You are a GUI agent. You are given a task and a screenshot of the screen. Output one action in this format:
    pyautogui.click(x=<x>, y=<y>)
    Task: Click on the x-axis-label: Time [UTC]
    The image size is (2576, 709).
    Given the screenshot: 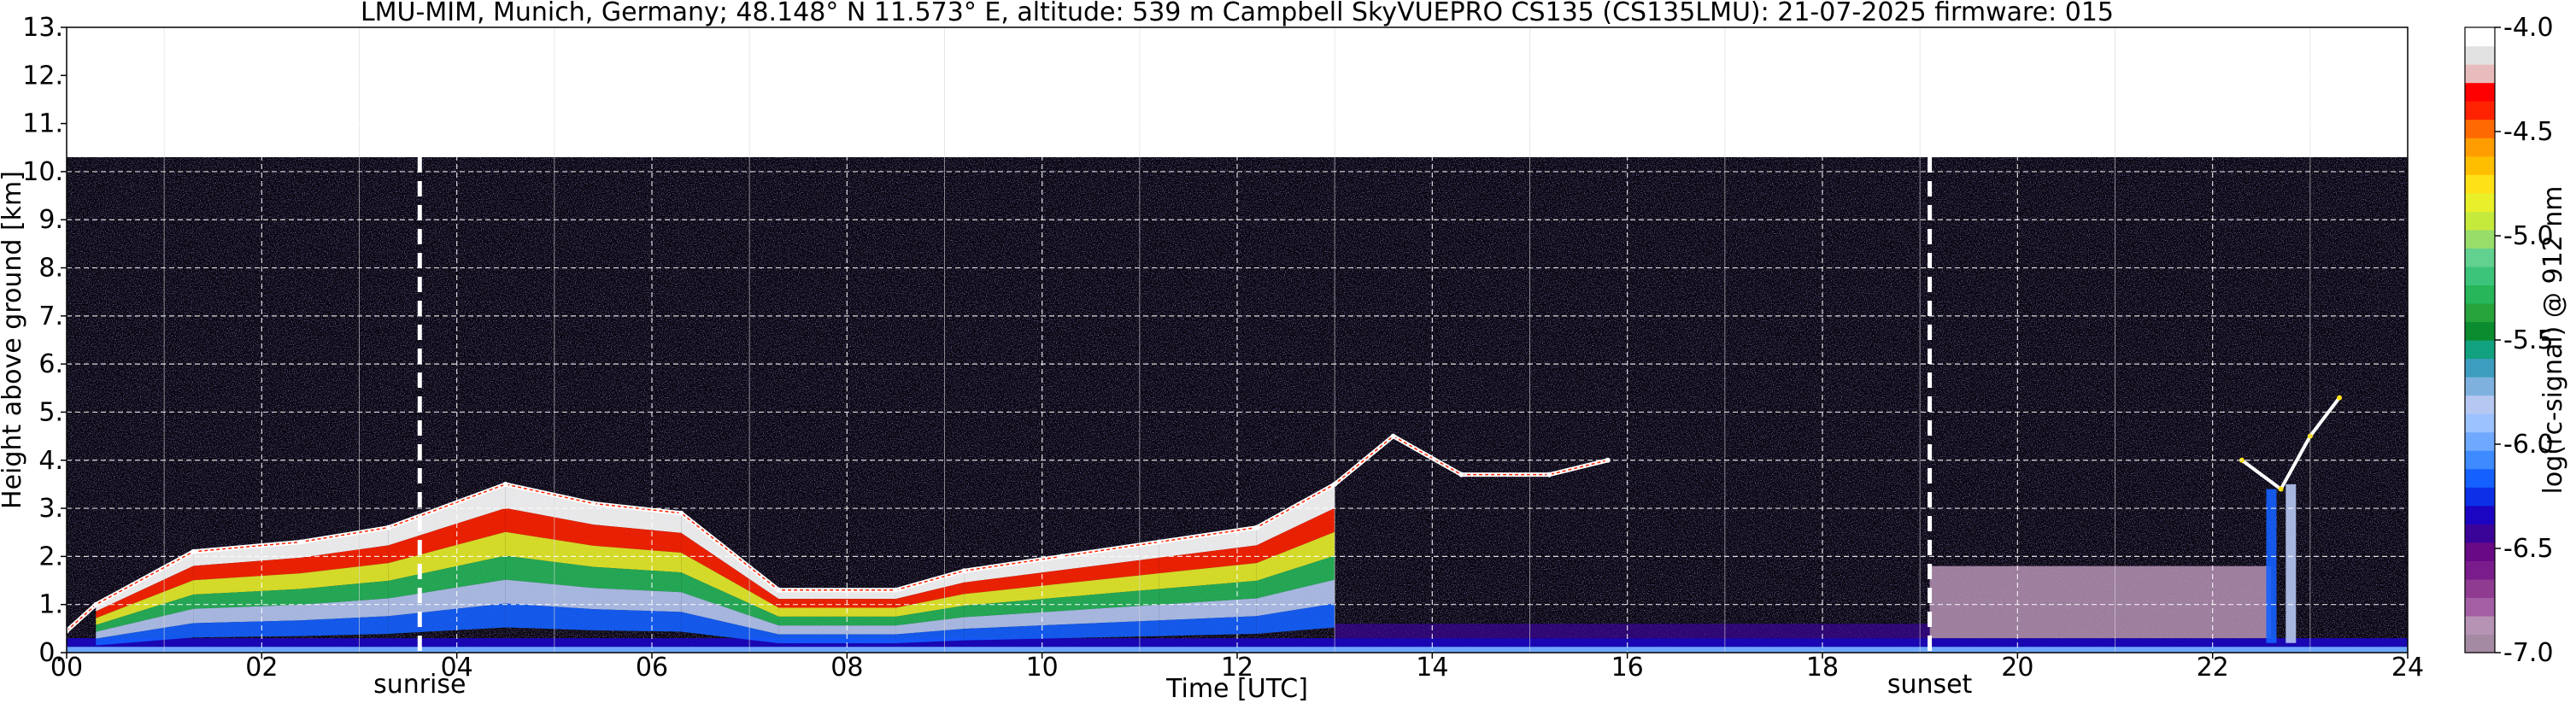 What is the action you would take?
    pyautogui.click(x=1236, y=689)
    